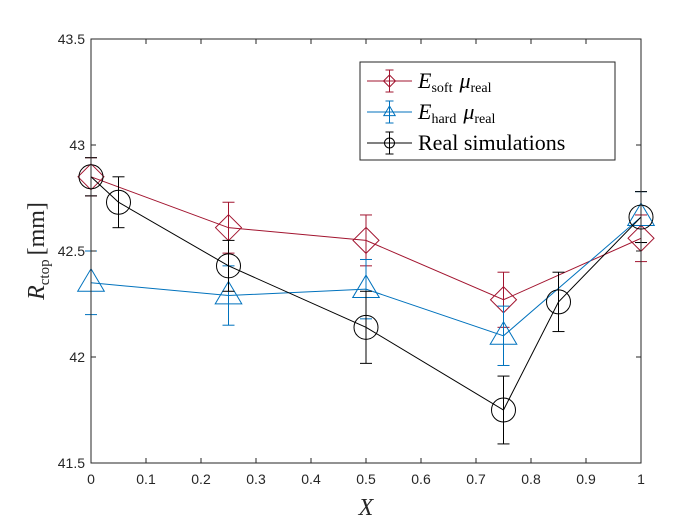 This screenshot has width=700, height=525. I want to click on y-tick-label: 43.5, so click(71, 39).